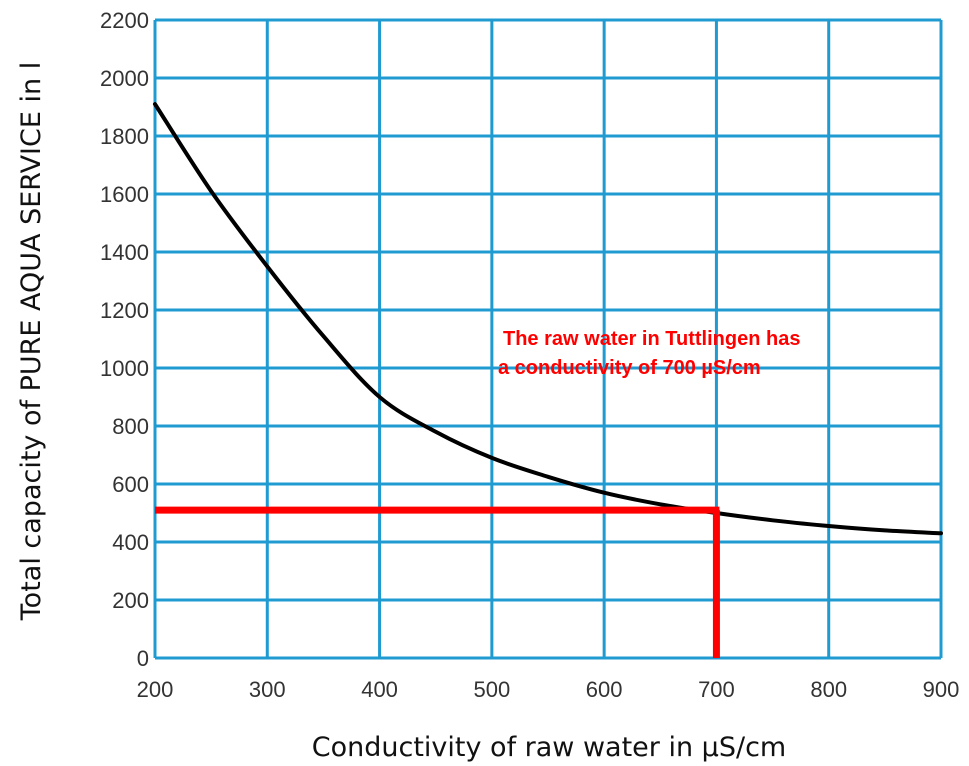 This screenshot has height=766, width=969. I want to click on x-tick-label-800: 800, so click(828, 689).